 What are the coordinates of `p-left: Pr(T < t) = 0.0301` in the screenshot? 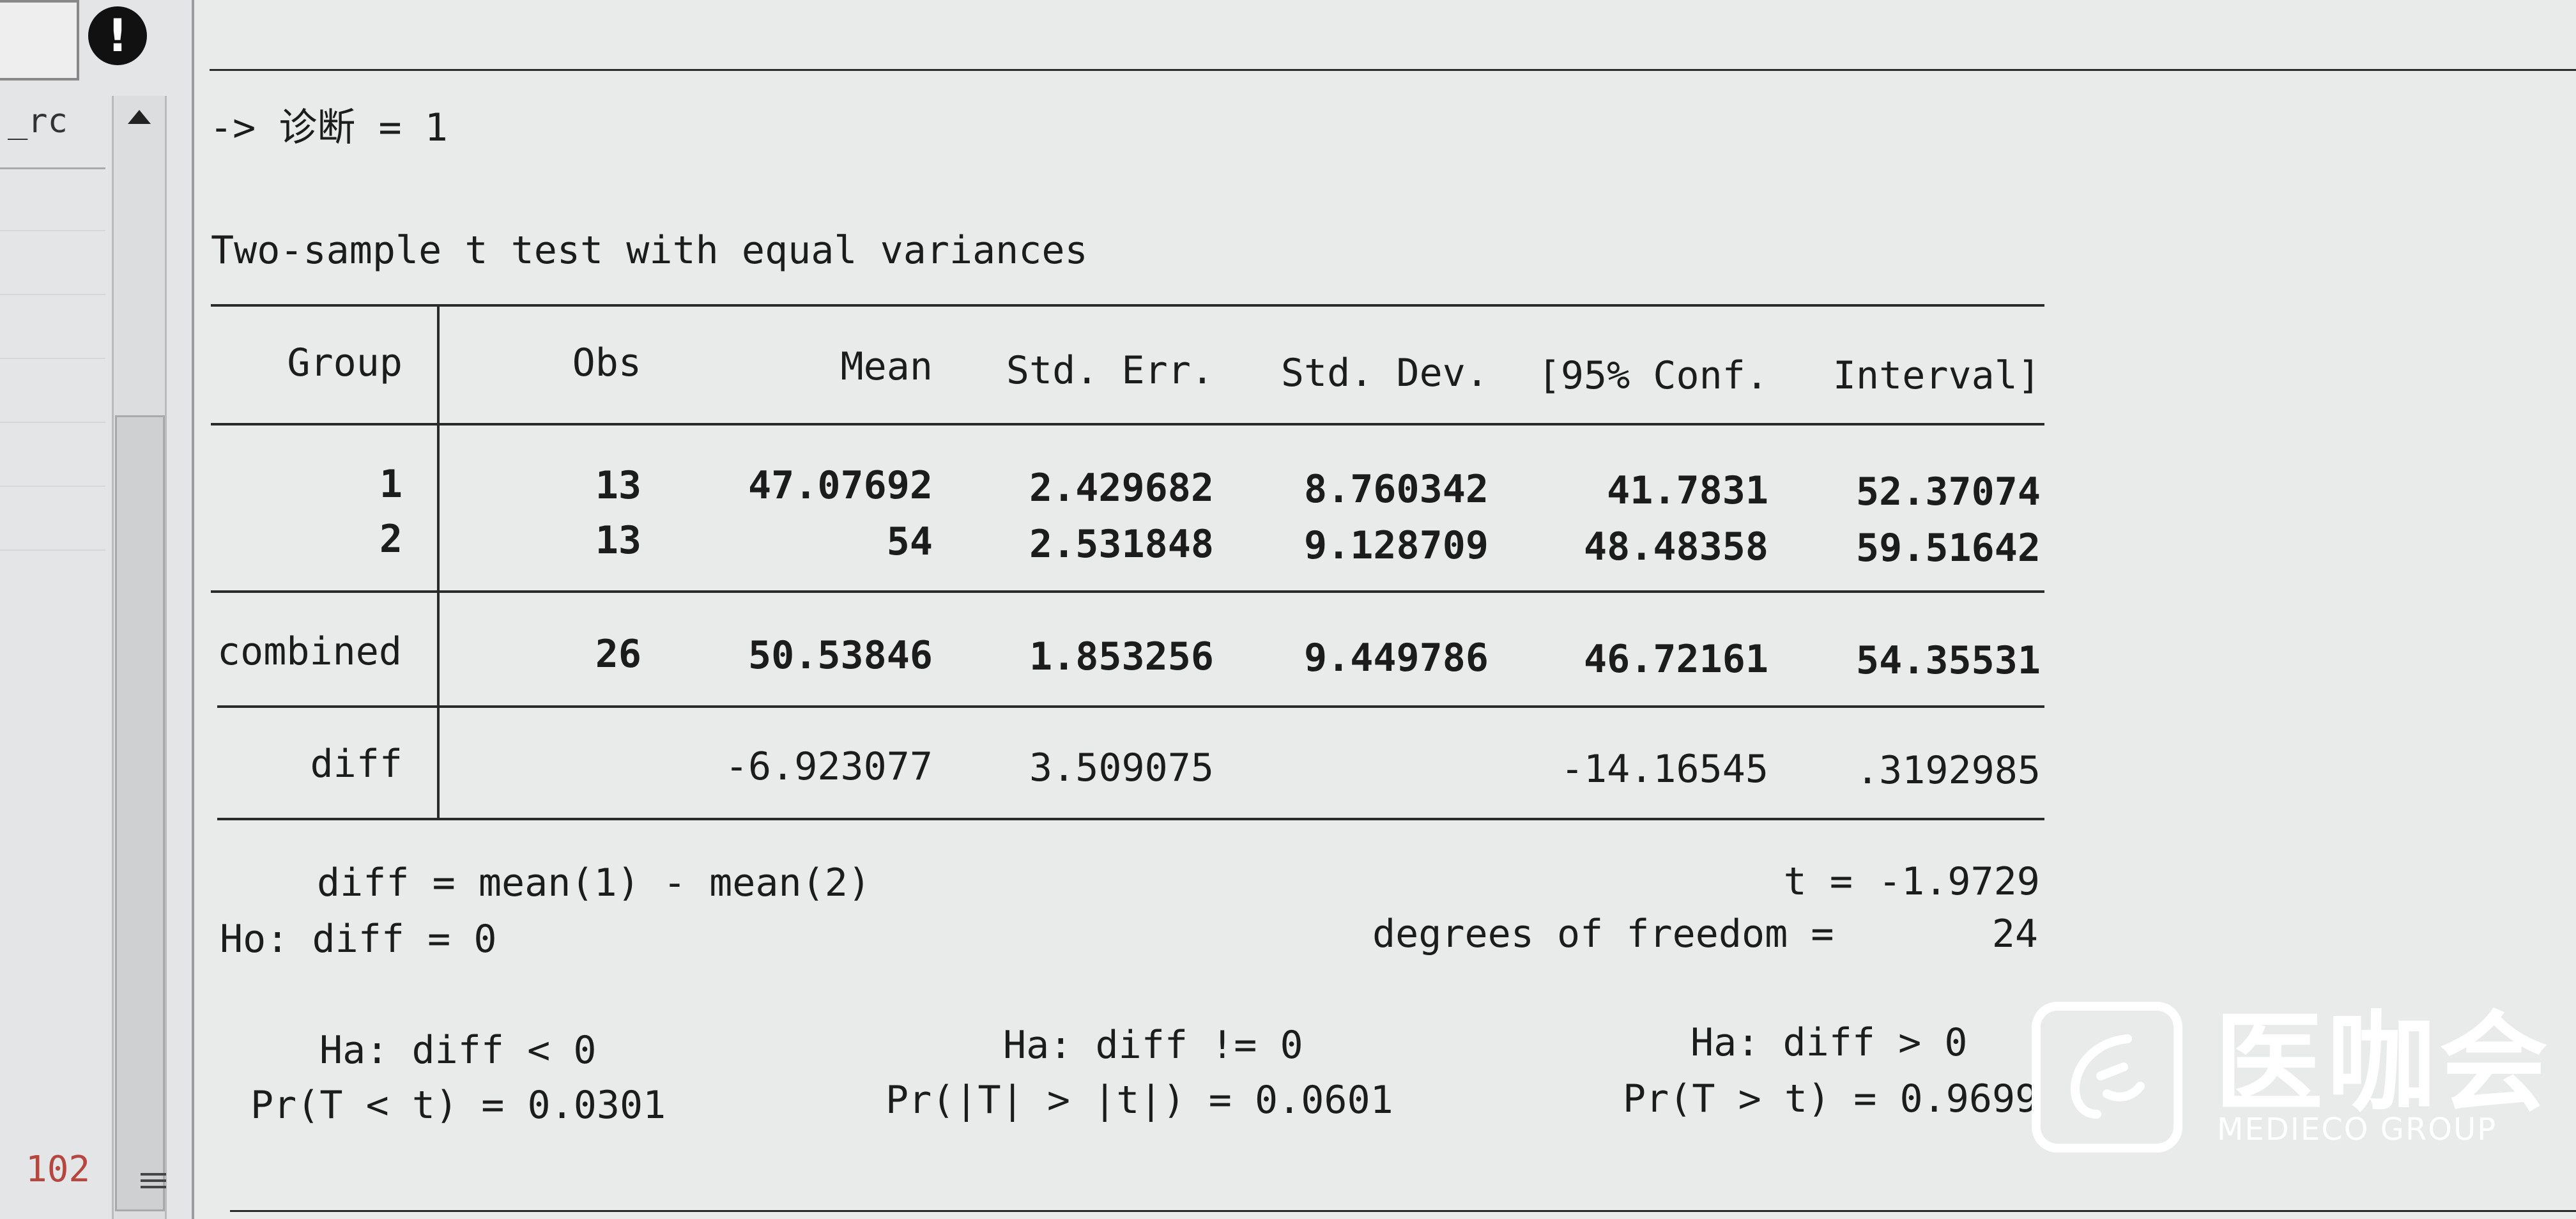 It's located at (458, 1105).